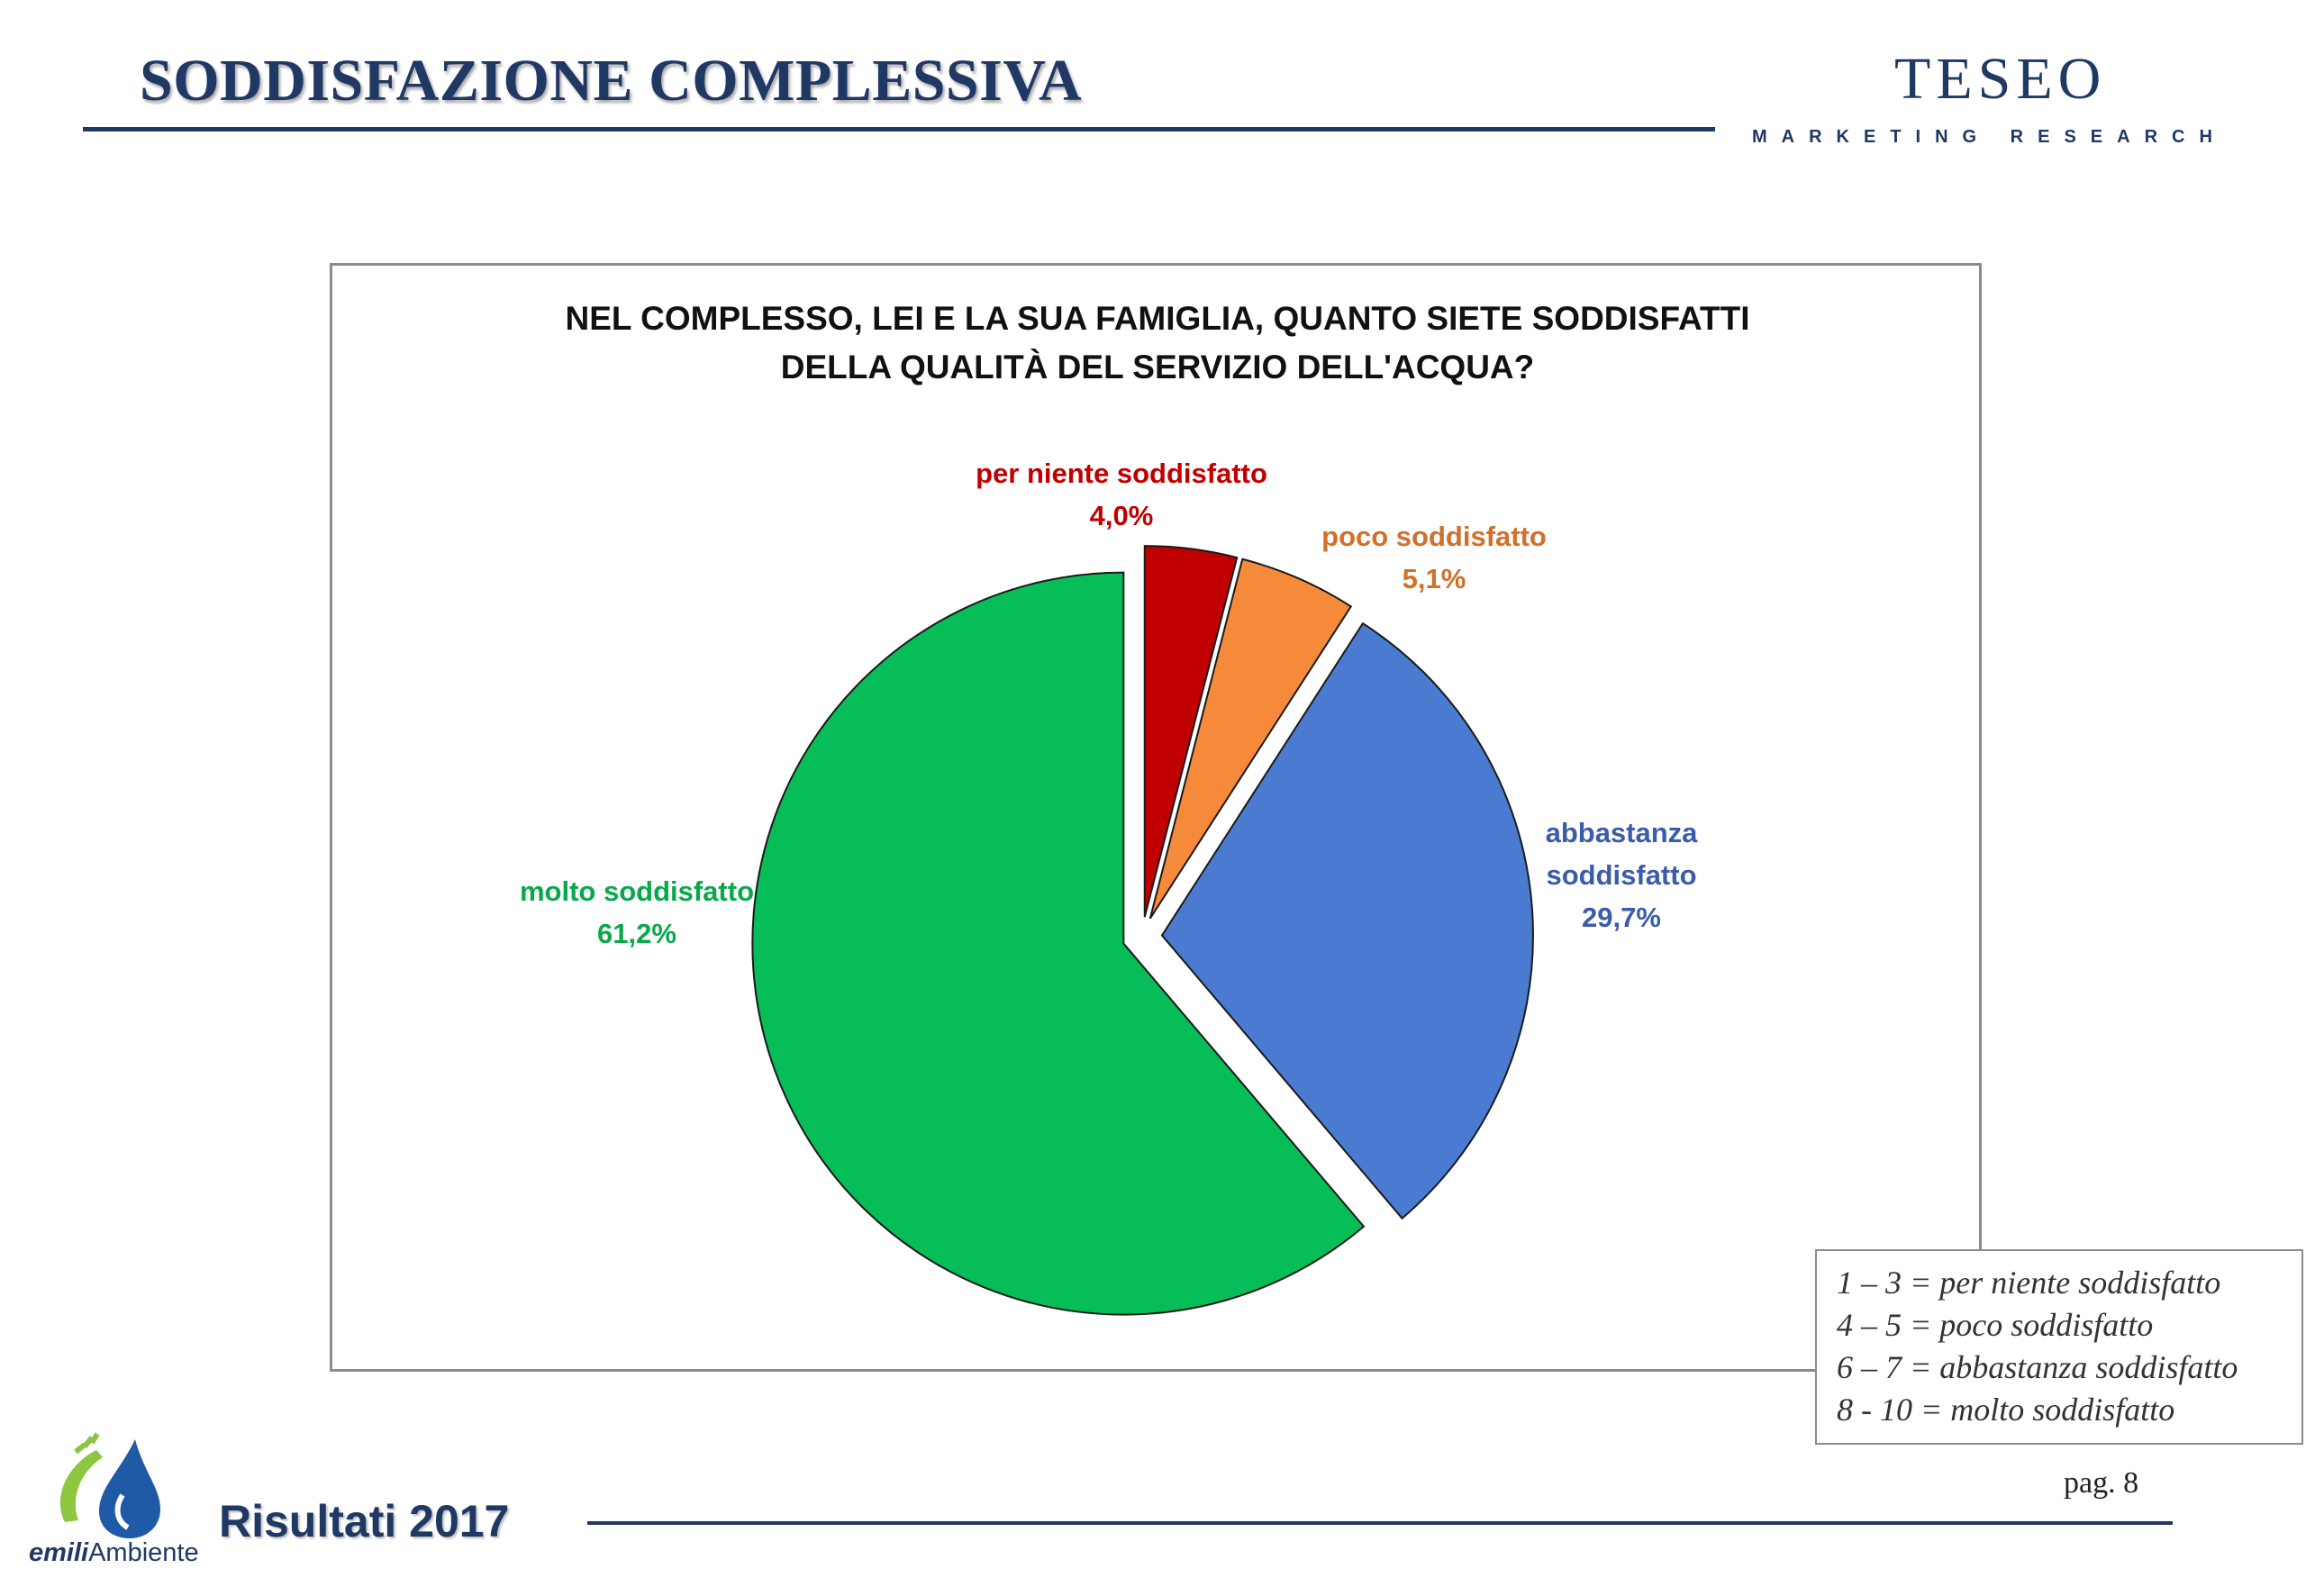  What do you see at coordinates (109, 1485) in the screenshot?
I see `water-drop-icon` at bounding box center [109, 1485].